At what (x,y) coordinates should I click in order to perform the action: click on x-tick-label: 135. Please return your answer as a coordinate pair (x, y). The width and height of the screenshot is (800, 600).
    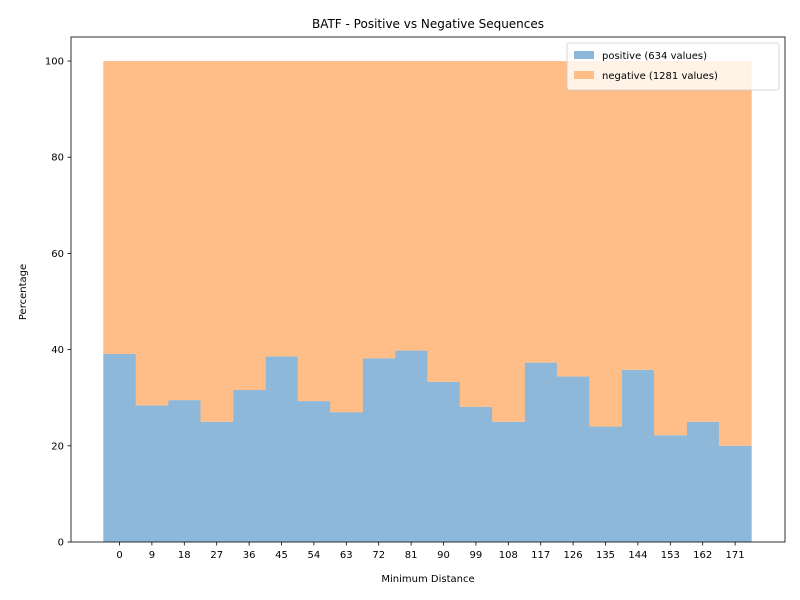
    Looking at the image, I should click on (605, 555).